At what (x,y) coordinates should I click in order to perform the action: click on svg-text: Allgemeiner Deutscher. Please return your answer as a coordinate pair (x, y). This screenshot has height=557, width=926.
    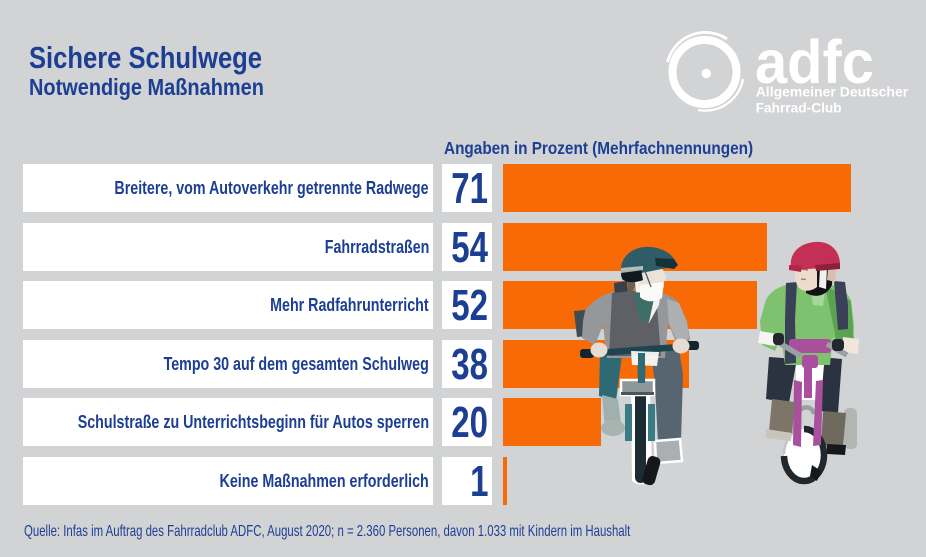
    Looking at the image, I should click on (832, 92).